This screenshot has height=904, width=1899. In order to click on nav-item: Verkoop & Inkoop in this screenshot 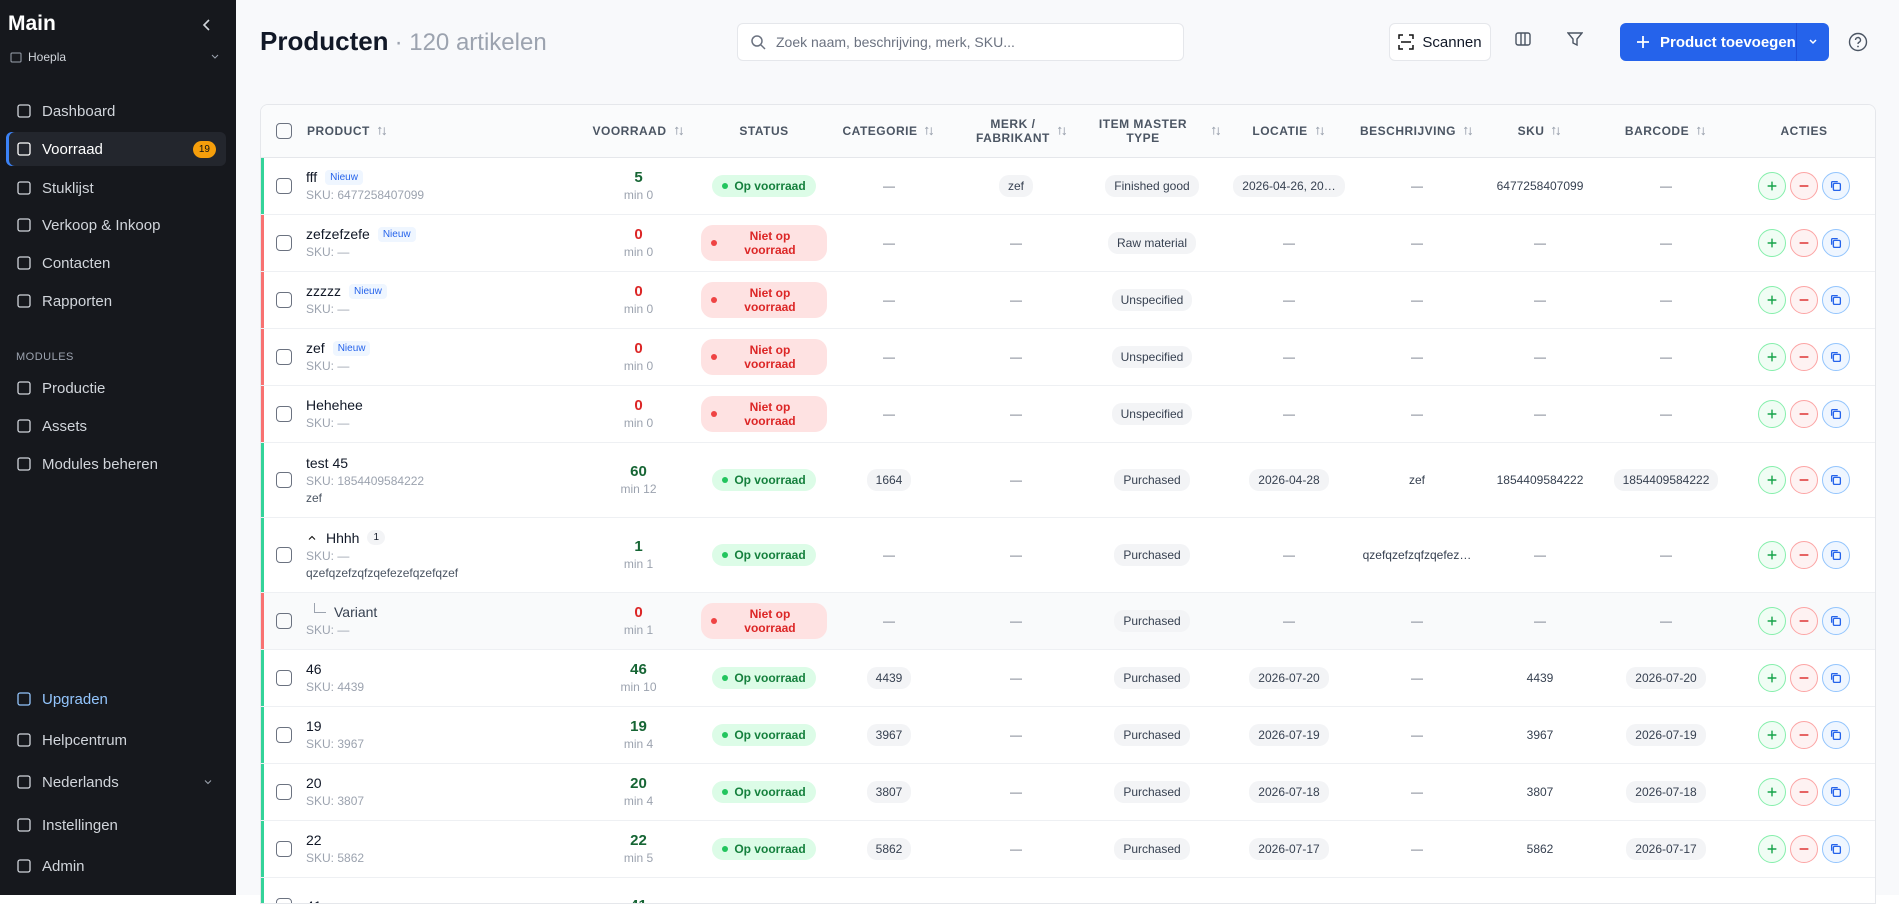, I will do `click(116, 225)`.